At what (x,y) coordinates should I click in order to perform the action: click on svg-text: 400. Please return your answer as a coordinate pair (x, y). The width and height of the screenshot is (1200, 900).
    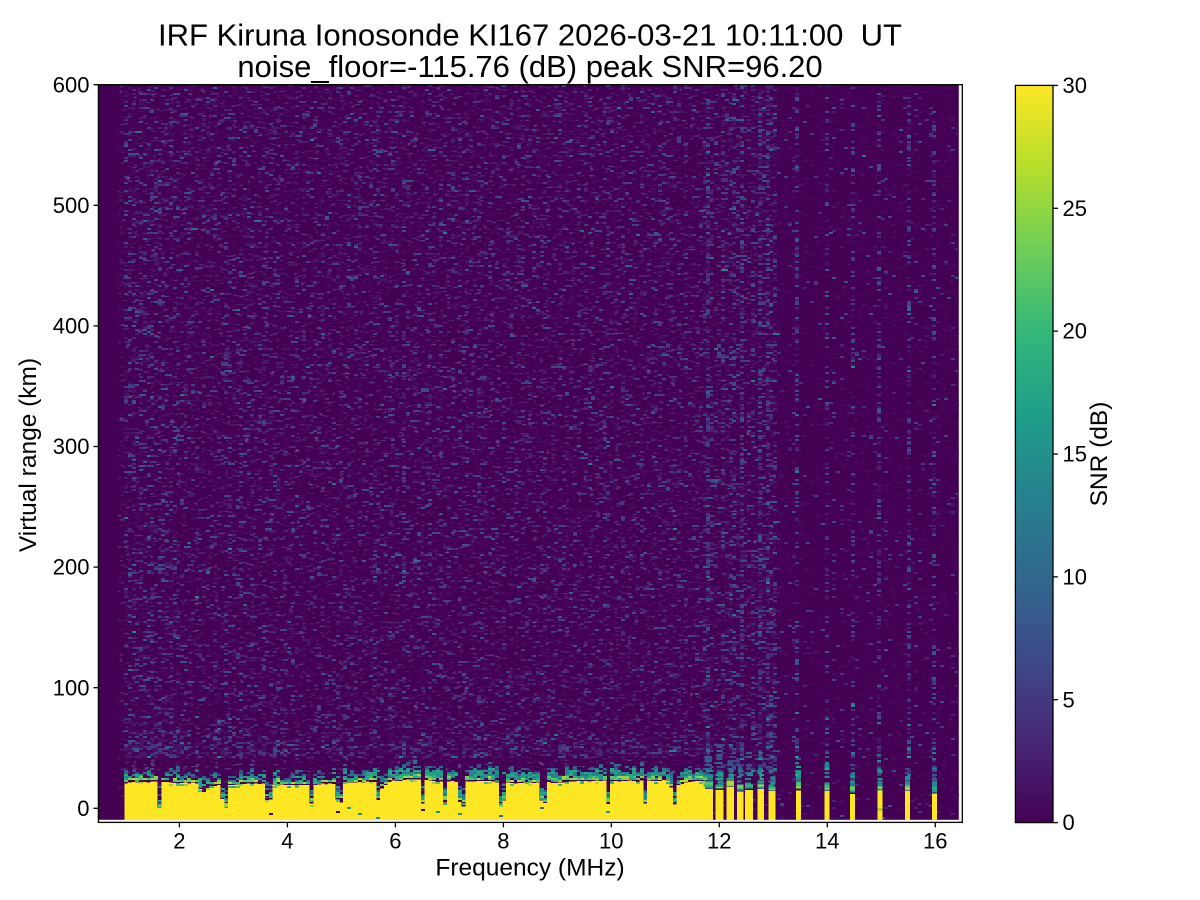
    Looking at the image, I should click on (71, 326).